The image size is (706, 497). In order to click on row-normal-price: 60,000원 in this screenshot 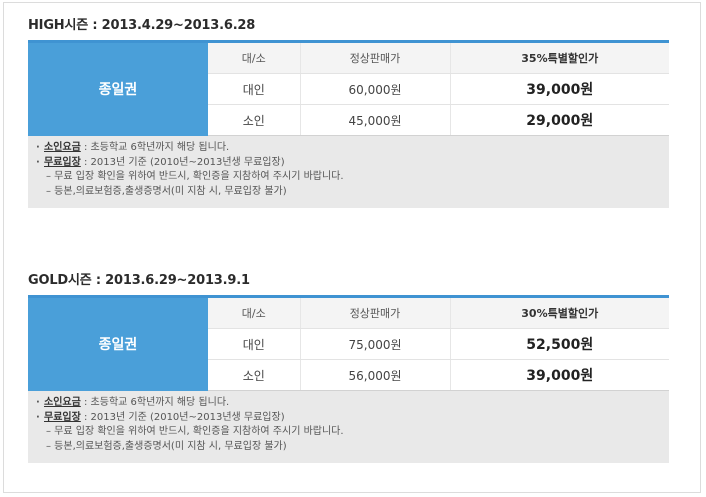, I will do `click(375, 89)`.